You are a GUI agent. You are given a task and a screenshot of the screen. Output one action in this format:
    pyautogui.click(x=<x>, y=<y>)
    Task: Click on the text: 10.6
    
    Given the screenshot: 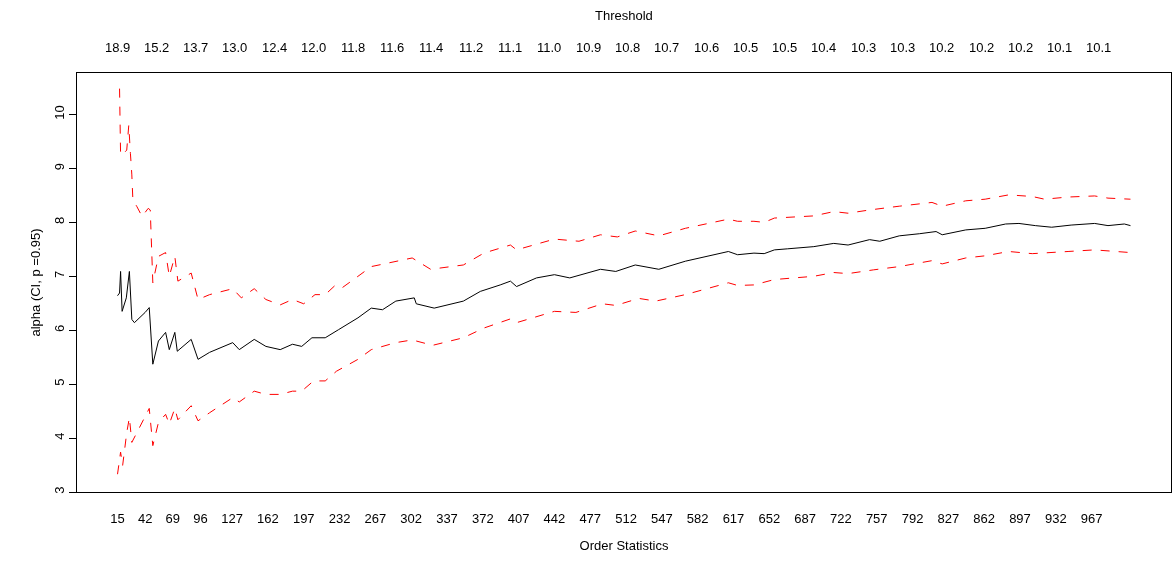 What is the action you would take?
    pyautogui.click(x=707, y=47)
    